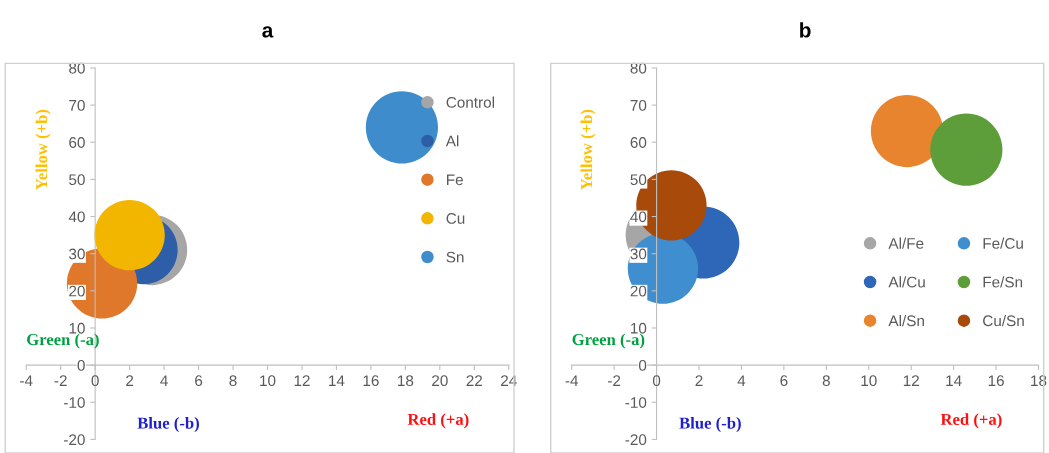  What do you see at coordinates (1003, 320) in the screenshot?
I see `legend-label: Cu/Sn` at bounding box center [1003, 320].